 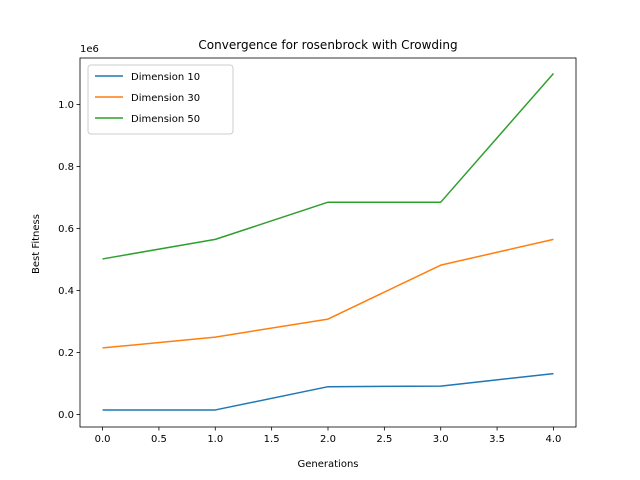 What do you see at coordinates (89, 49) in the screenshot?
I see `y-offset-label: 1e6` at bounding box center [89, 49].